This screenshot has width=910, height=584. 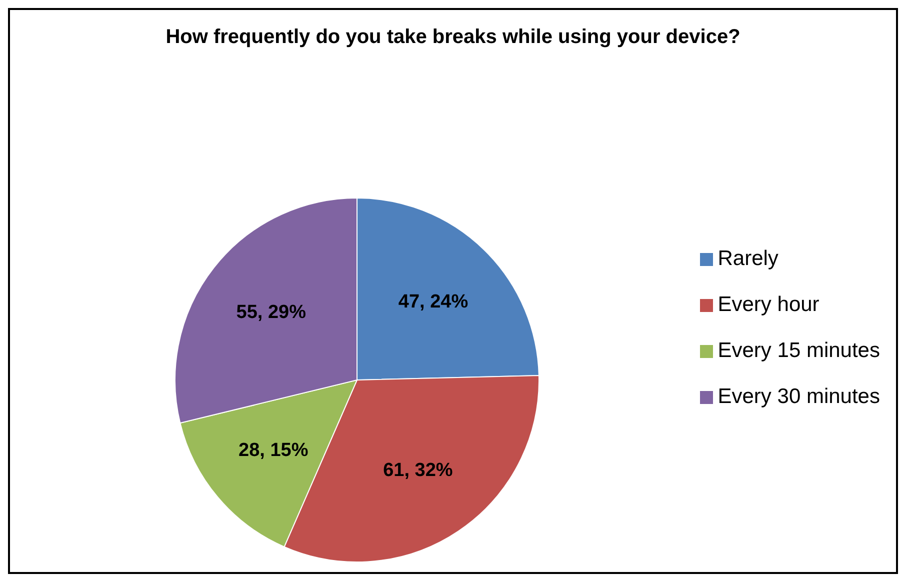 What do you see at coordinates (271, 313) in the screenshot?
I see `data-label: 55, 29%` at bounding box center [271, 313].